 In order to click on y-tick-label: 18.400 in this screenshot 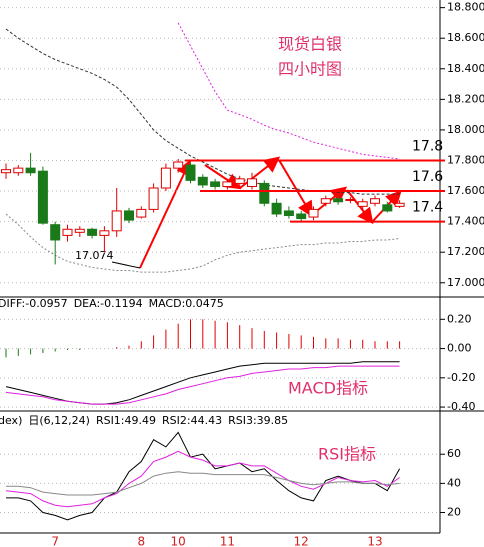, I will do `click(465, 68)`.